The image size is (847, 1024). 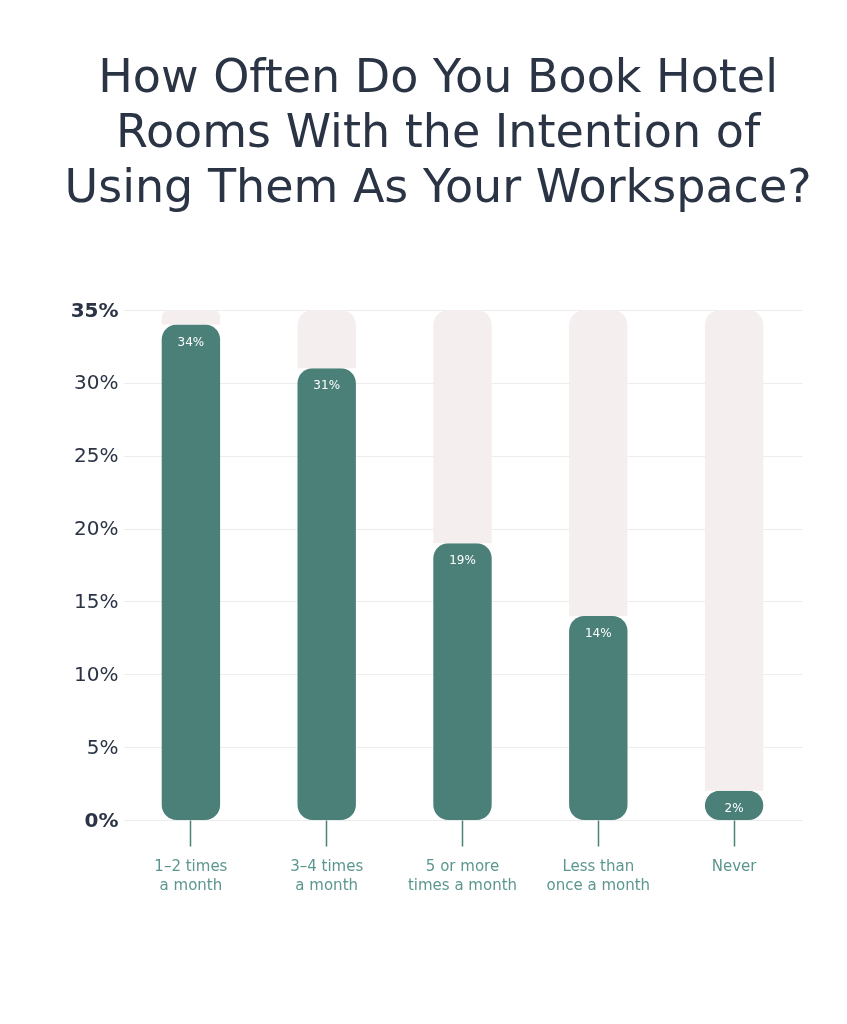 What do you see at coordinates (94, 309) in the screenshot?
I see `y-tick-label: 35%` at bounding box center [94, 309].